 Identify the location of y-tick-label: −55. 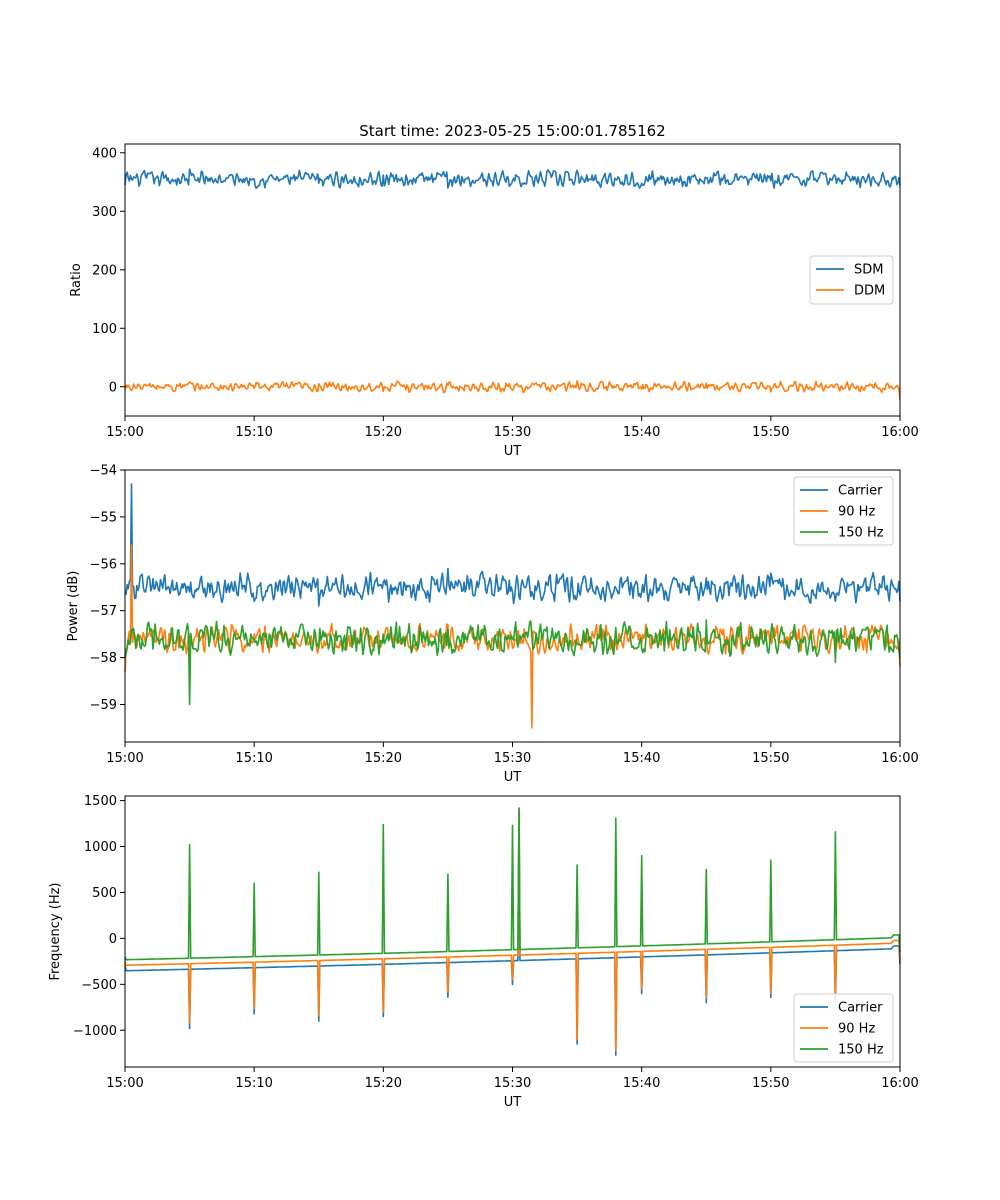
(103, 517).